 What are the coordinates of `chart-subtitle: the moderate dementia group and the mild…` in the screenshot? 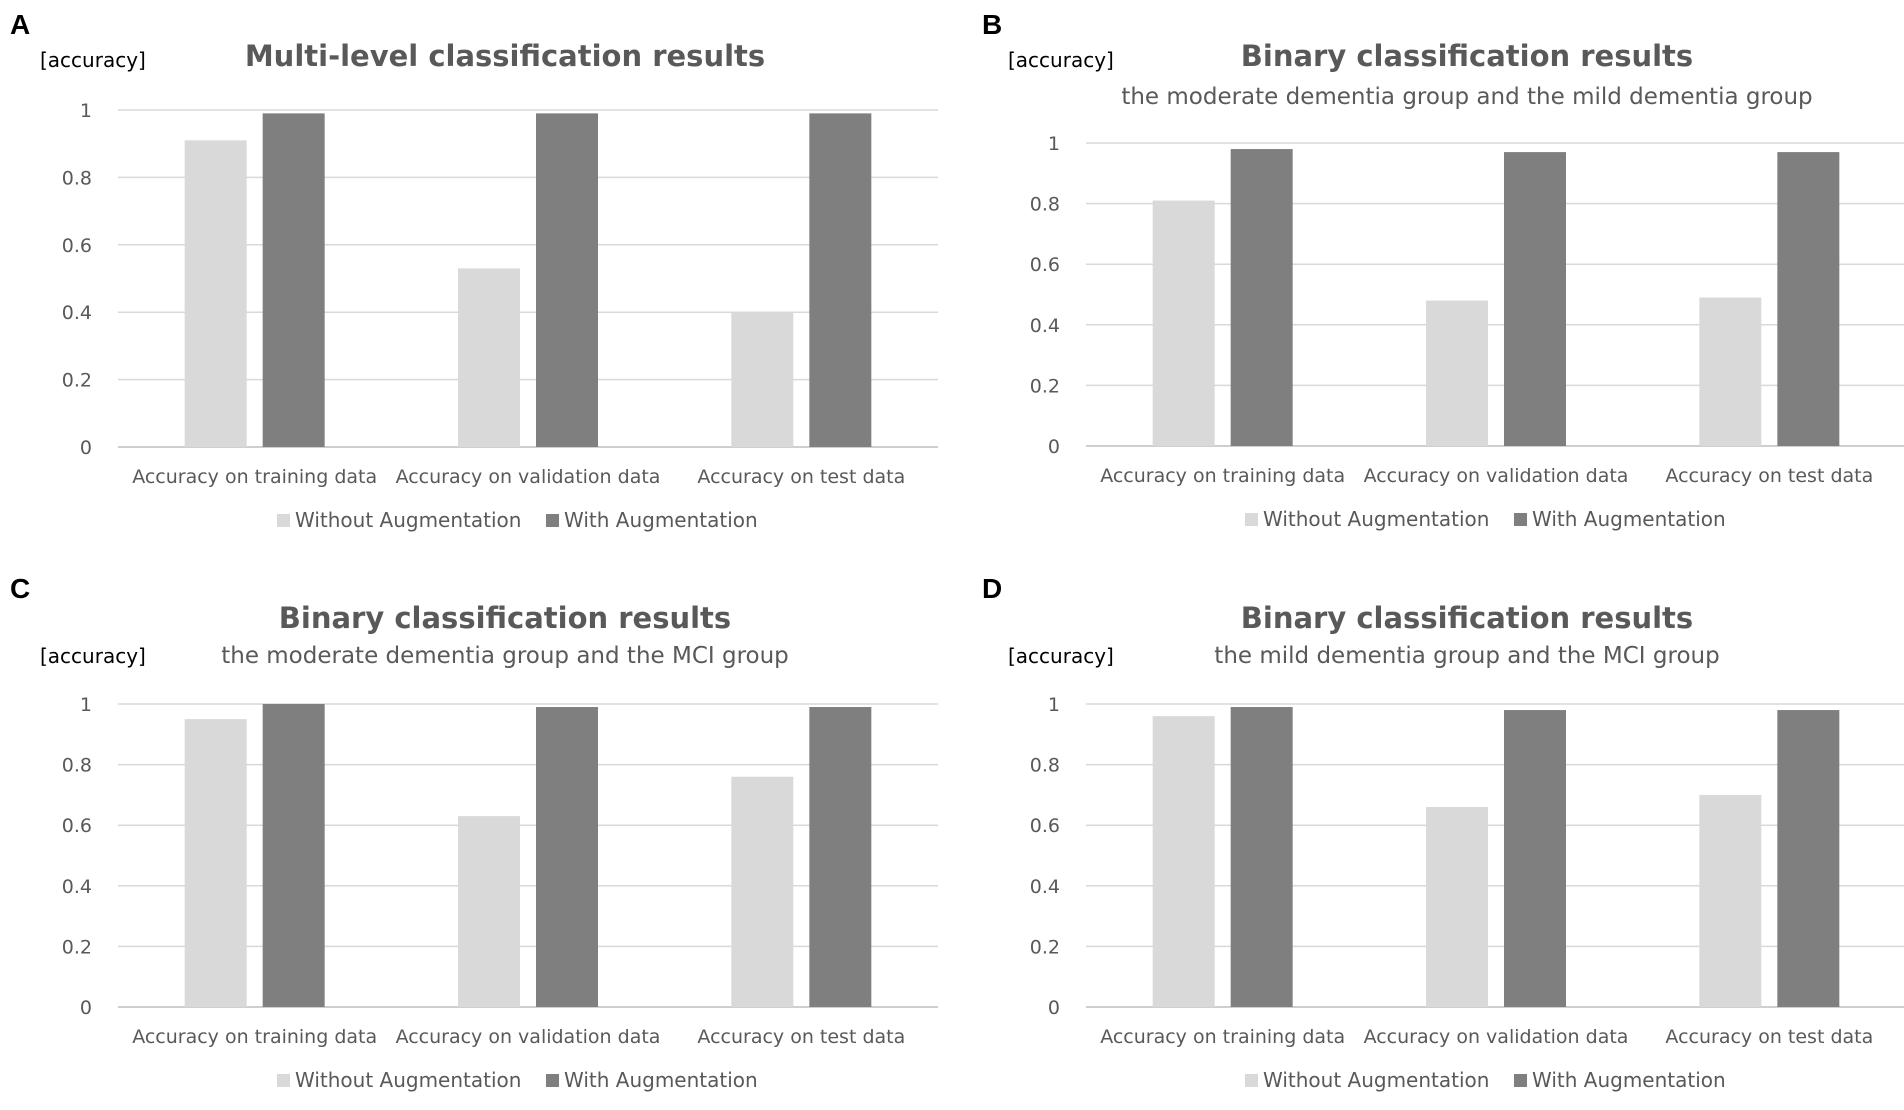 It's located at (1466, 97).